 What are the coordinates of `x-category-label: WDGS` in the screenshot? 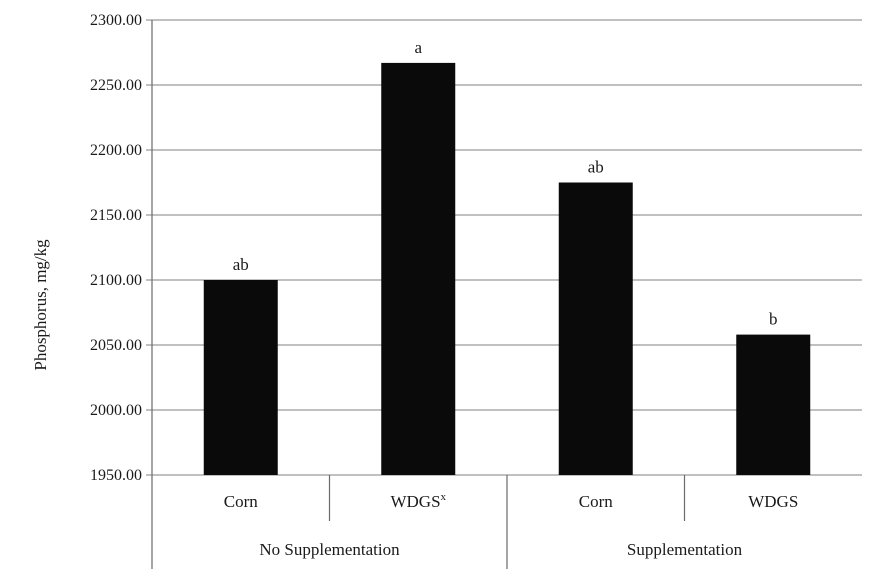 It's located at (773, 501).